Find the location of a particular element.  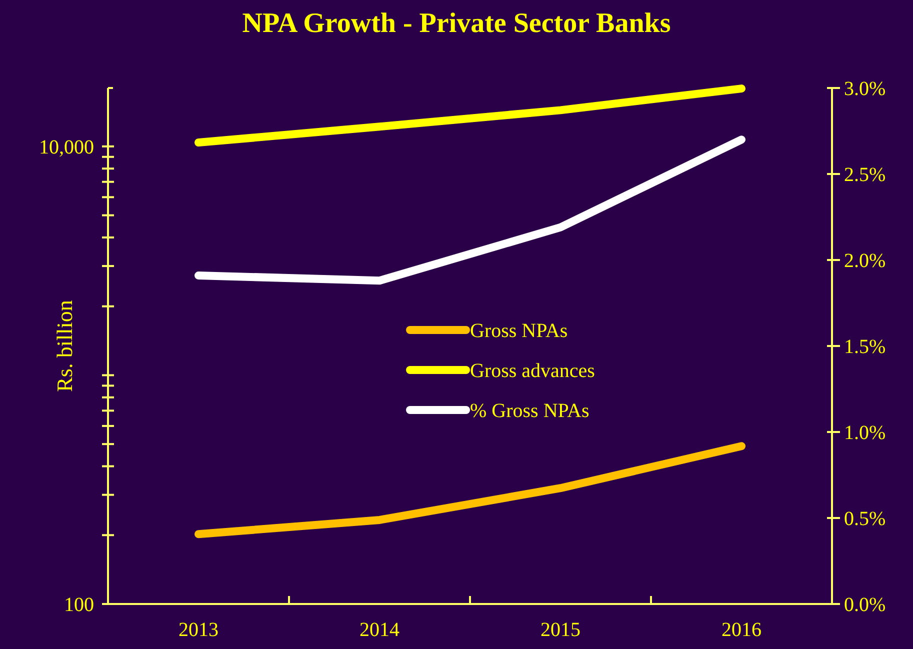

y2-tick-label: 0.0% is located at coordinates (865, 605).